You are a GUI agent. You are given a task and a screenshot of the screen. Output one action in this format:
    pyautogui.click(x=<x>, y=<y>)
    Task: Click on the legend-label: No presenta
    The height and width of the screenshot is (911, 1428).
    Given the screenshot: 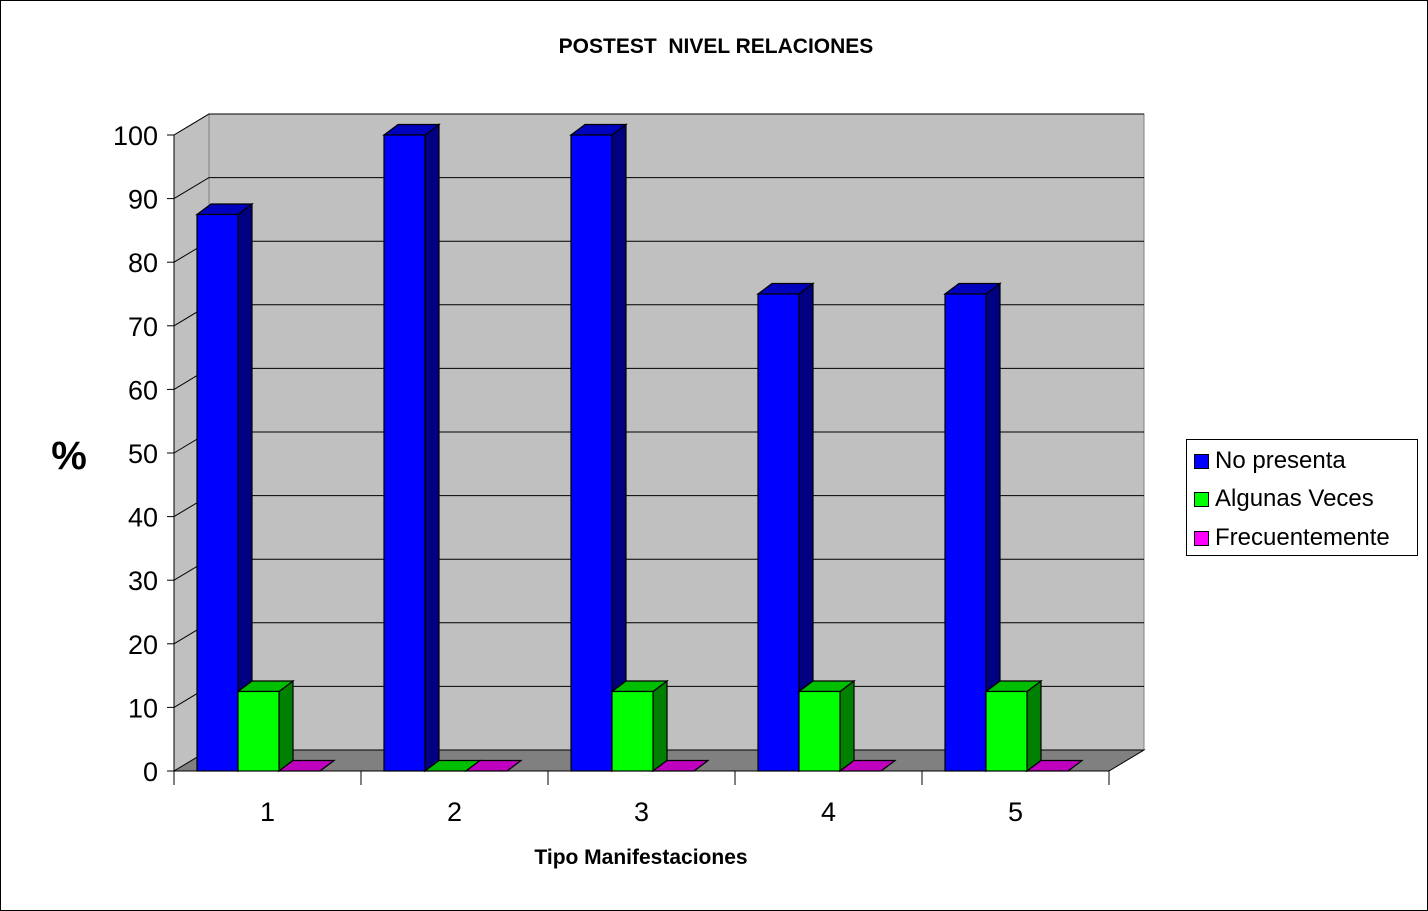 What is the action you would take?
    pyautogui.click(x=1280, y=460)
    